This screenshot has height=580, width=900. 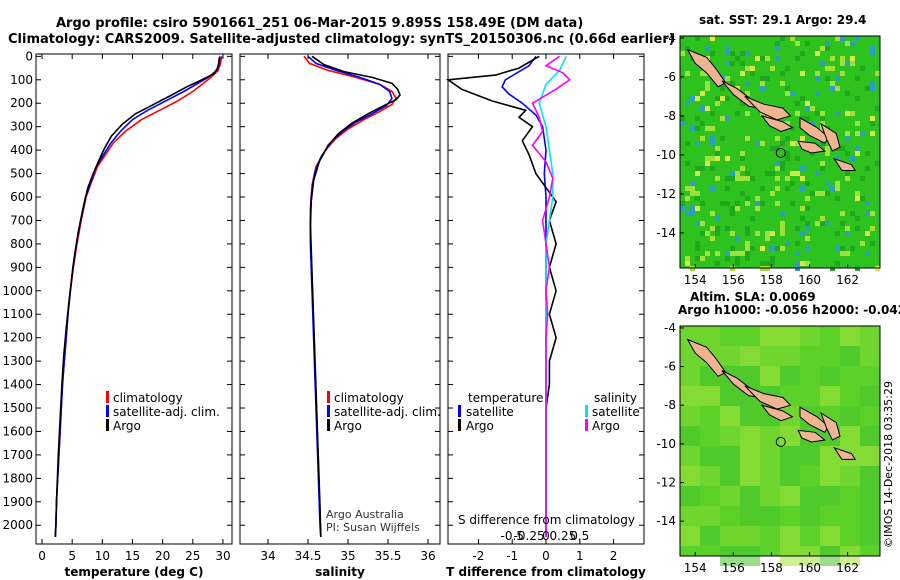 I want to click on sst_map-ytick-label: -4, so click(x=670, y=38).